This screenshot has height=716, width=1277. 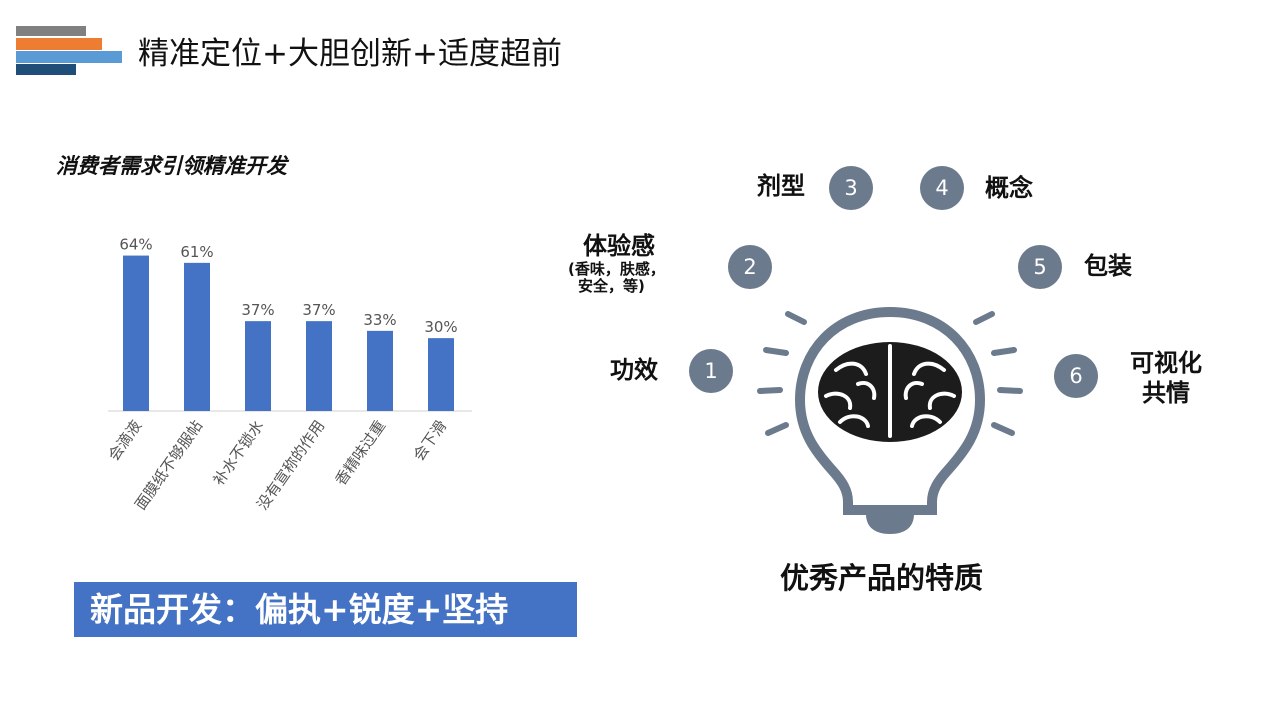 I want to click on bar-value-label-4: 37%, so click(x=318, y=310).